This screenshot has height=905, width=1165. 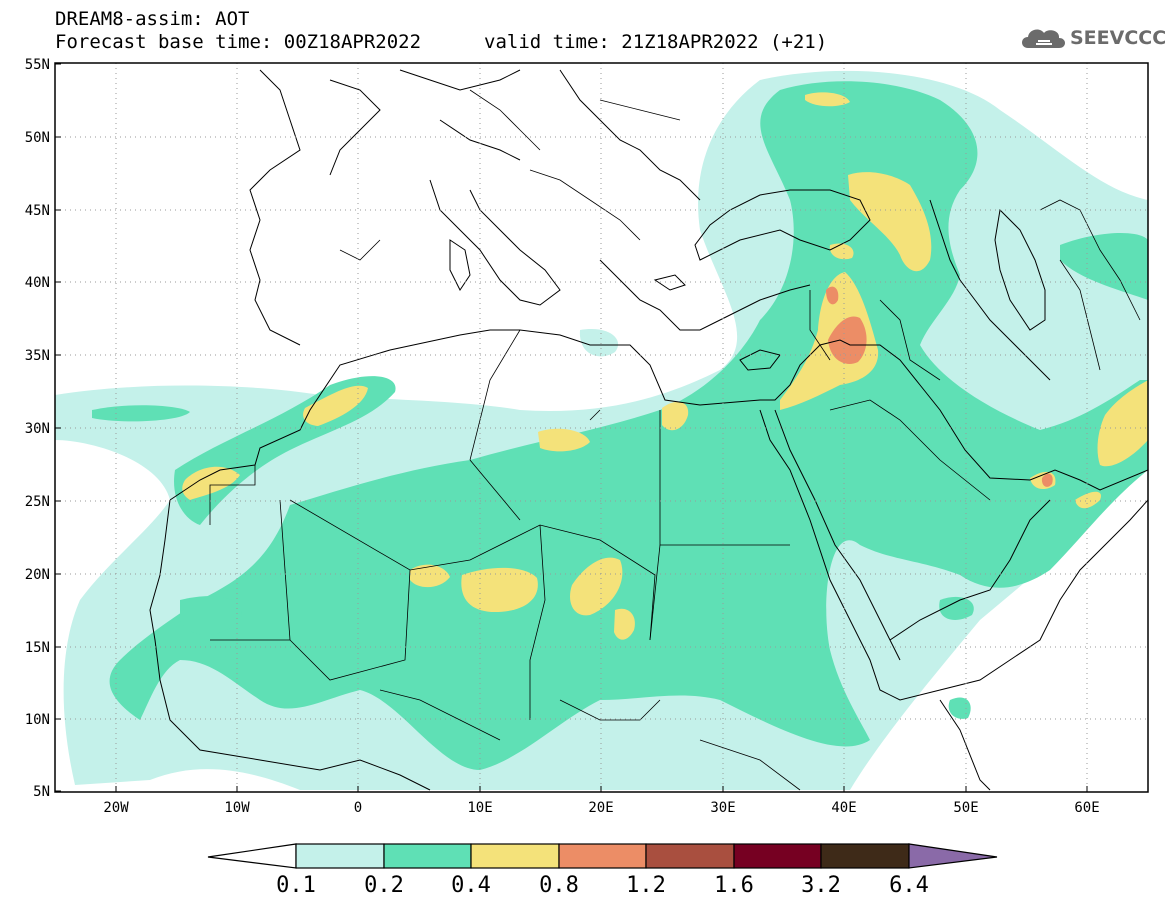 I want to click on lat-label-30n: 30N, so click(x=37, y=429).